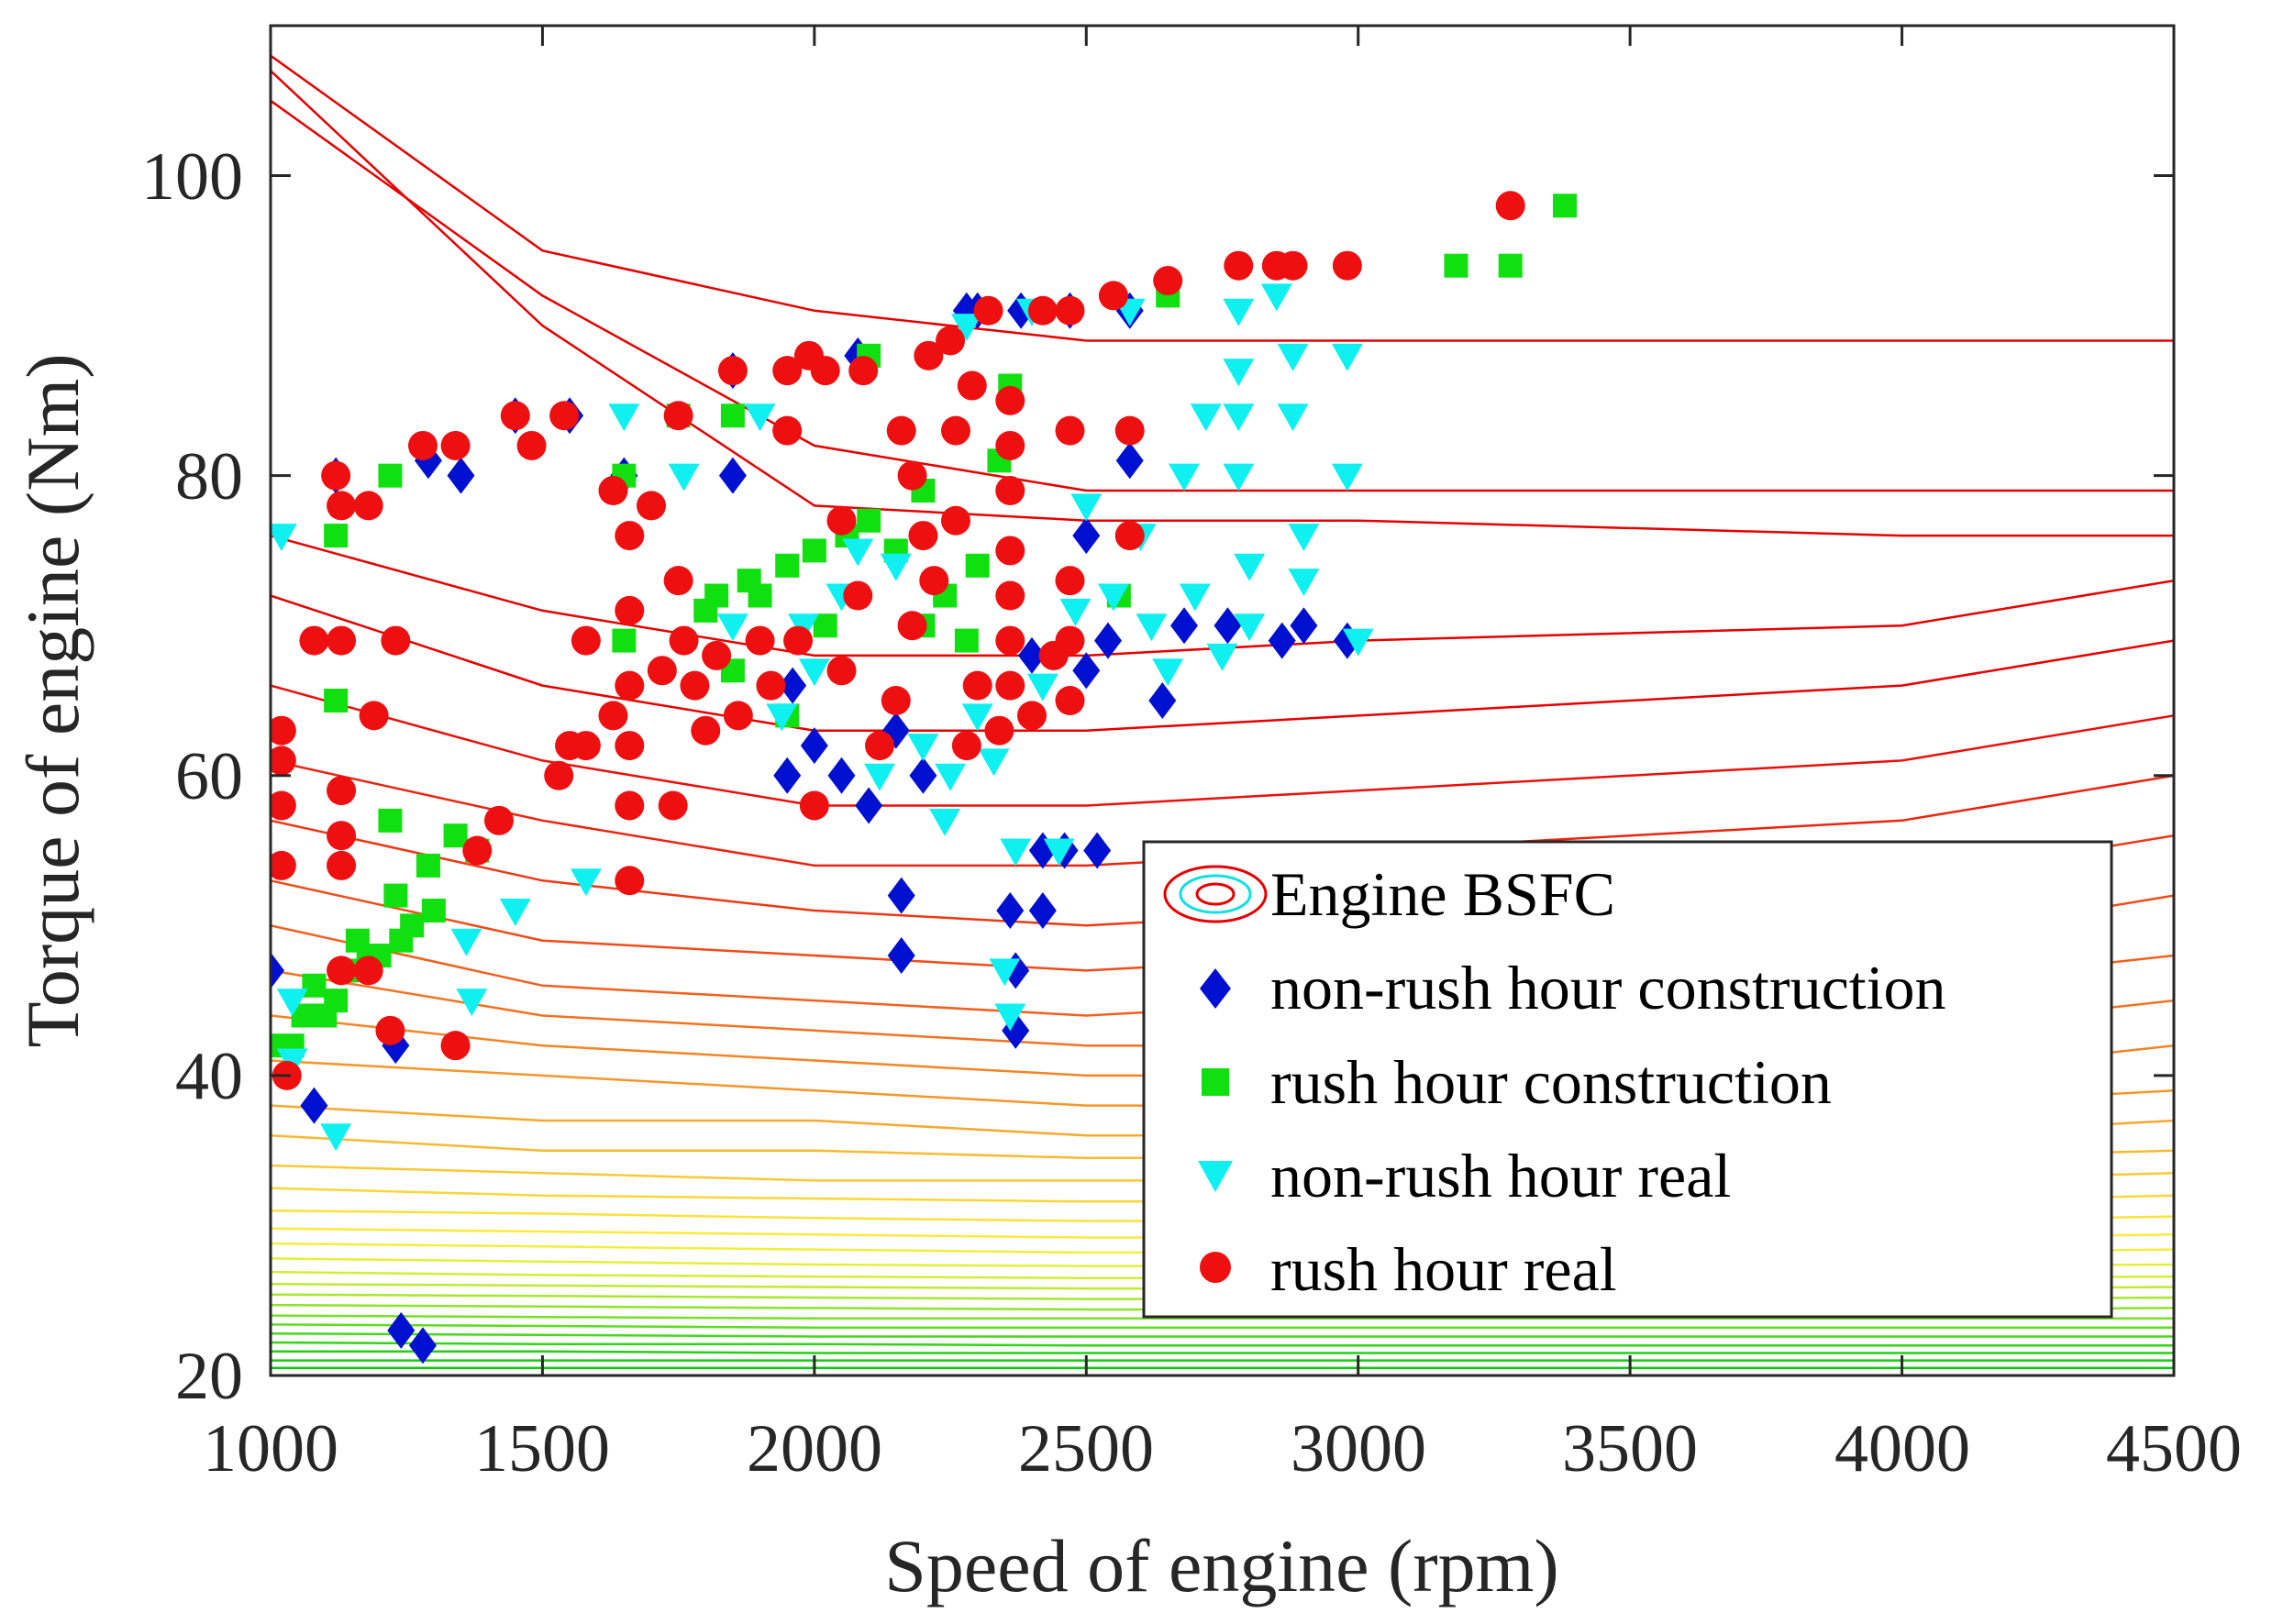 This screenshot has height=1624, width=2272. I want to click on y-tick-labels: 20 40 60 80 100, so click(192, 776).